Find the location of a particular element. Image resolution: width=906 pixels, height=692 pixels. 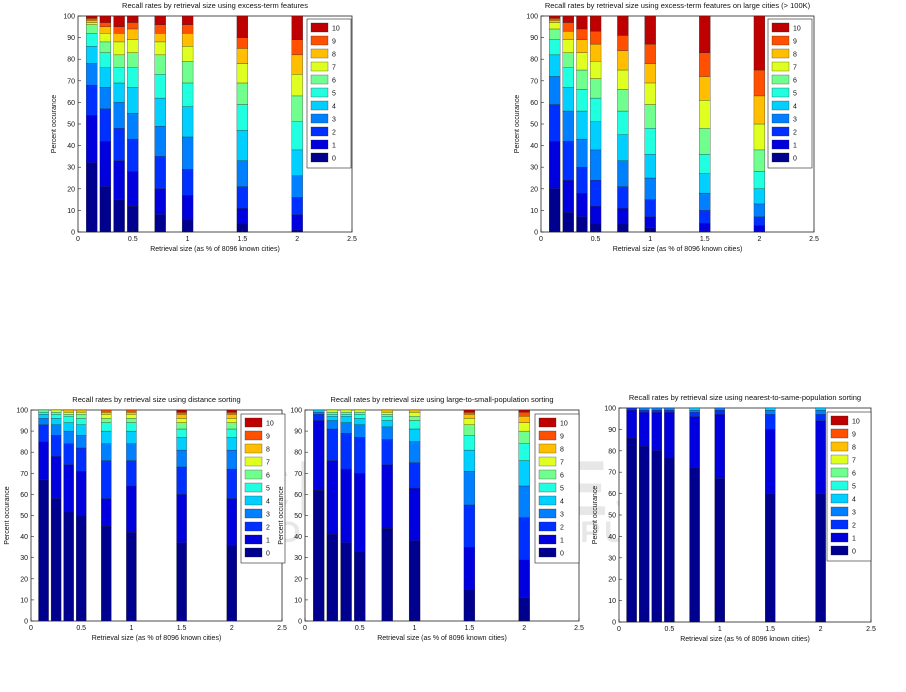

y-tick-label: 100 is located at coordinates (296, 411).